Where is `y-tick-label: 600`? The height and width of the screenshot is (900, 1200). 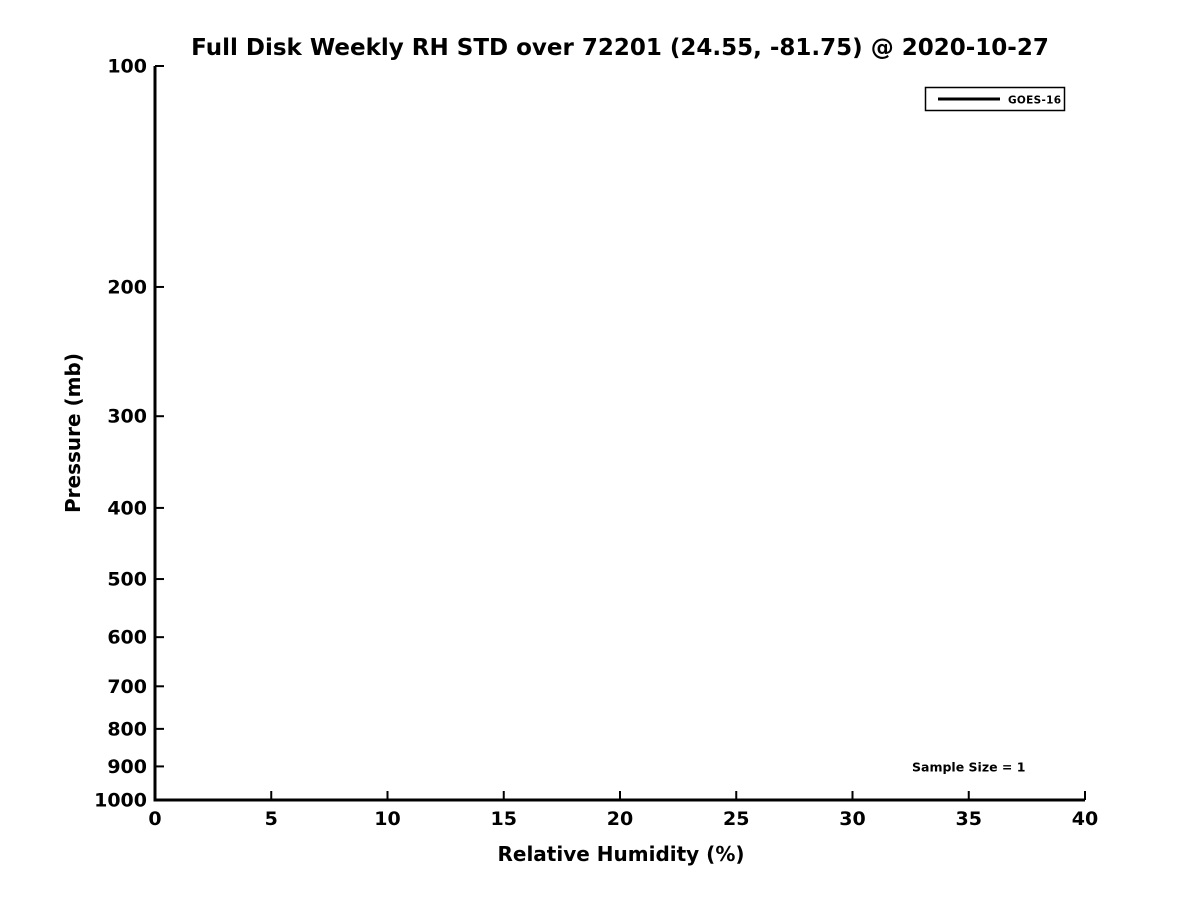 y-tick-label: 600 is located at coordinates (127, 638).